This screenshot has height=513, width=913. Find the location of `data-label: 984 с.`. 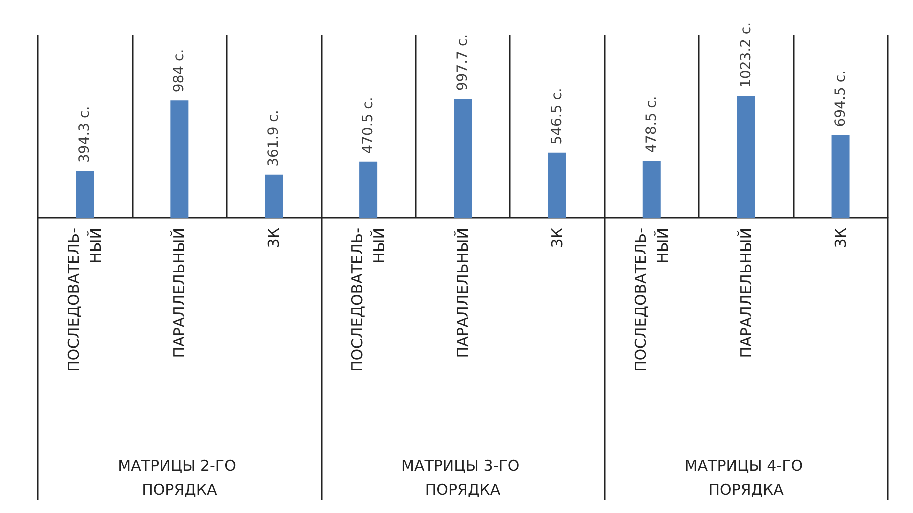

data-label: 984 с. is located at coordinates (180, 71).